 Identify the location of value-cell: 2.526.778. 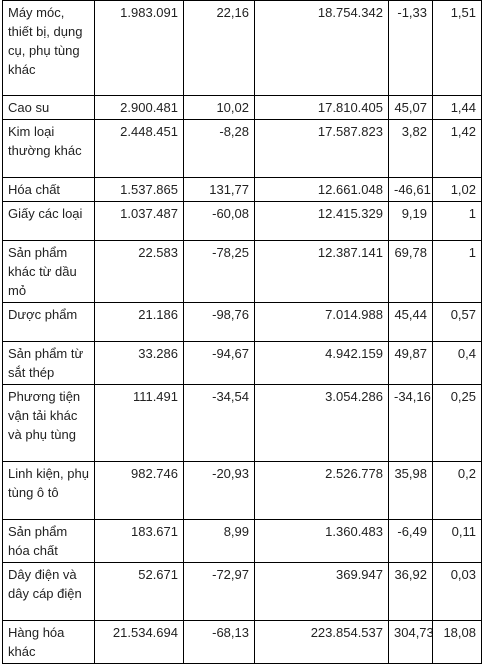
(321, 490).